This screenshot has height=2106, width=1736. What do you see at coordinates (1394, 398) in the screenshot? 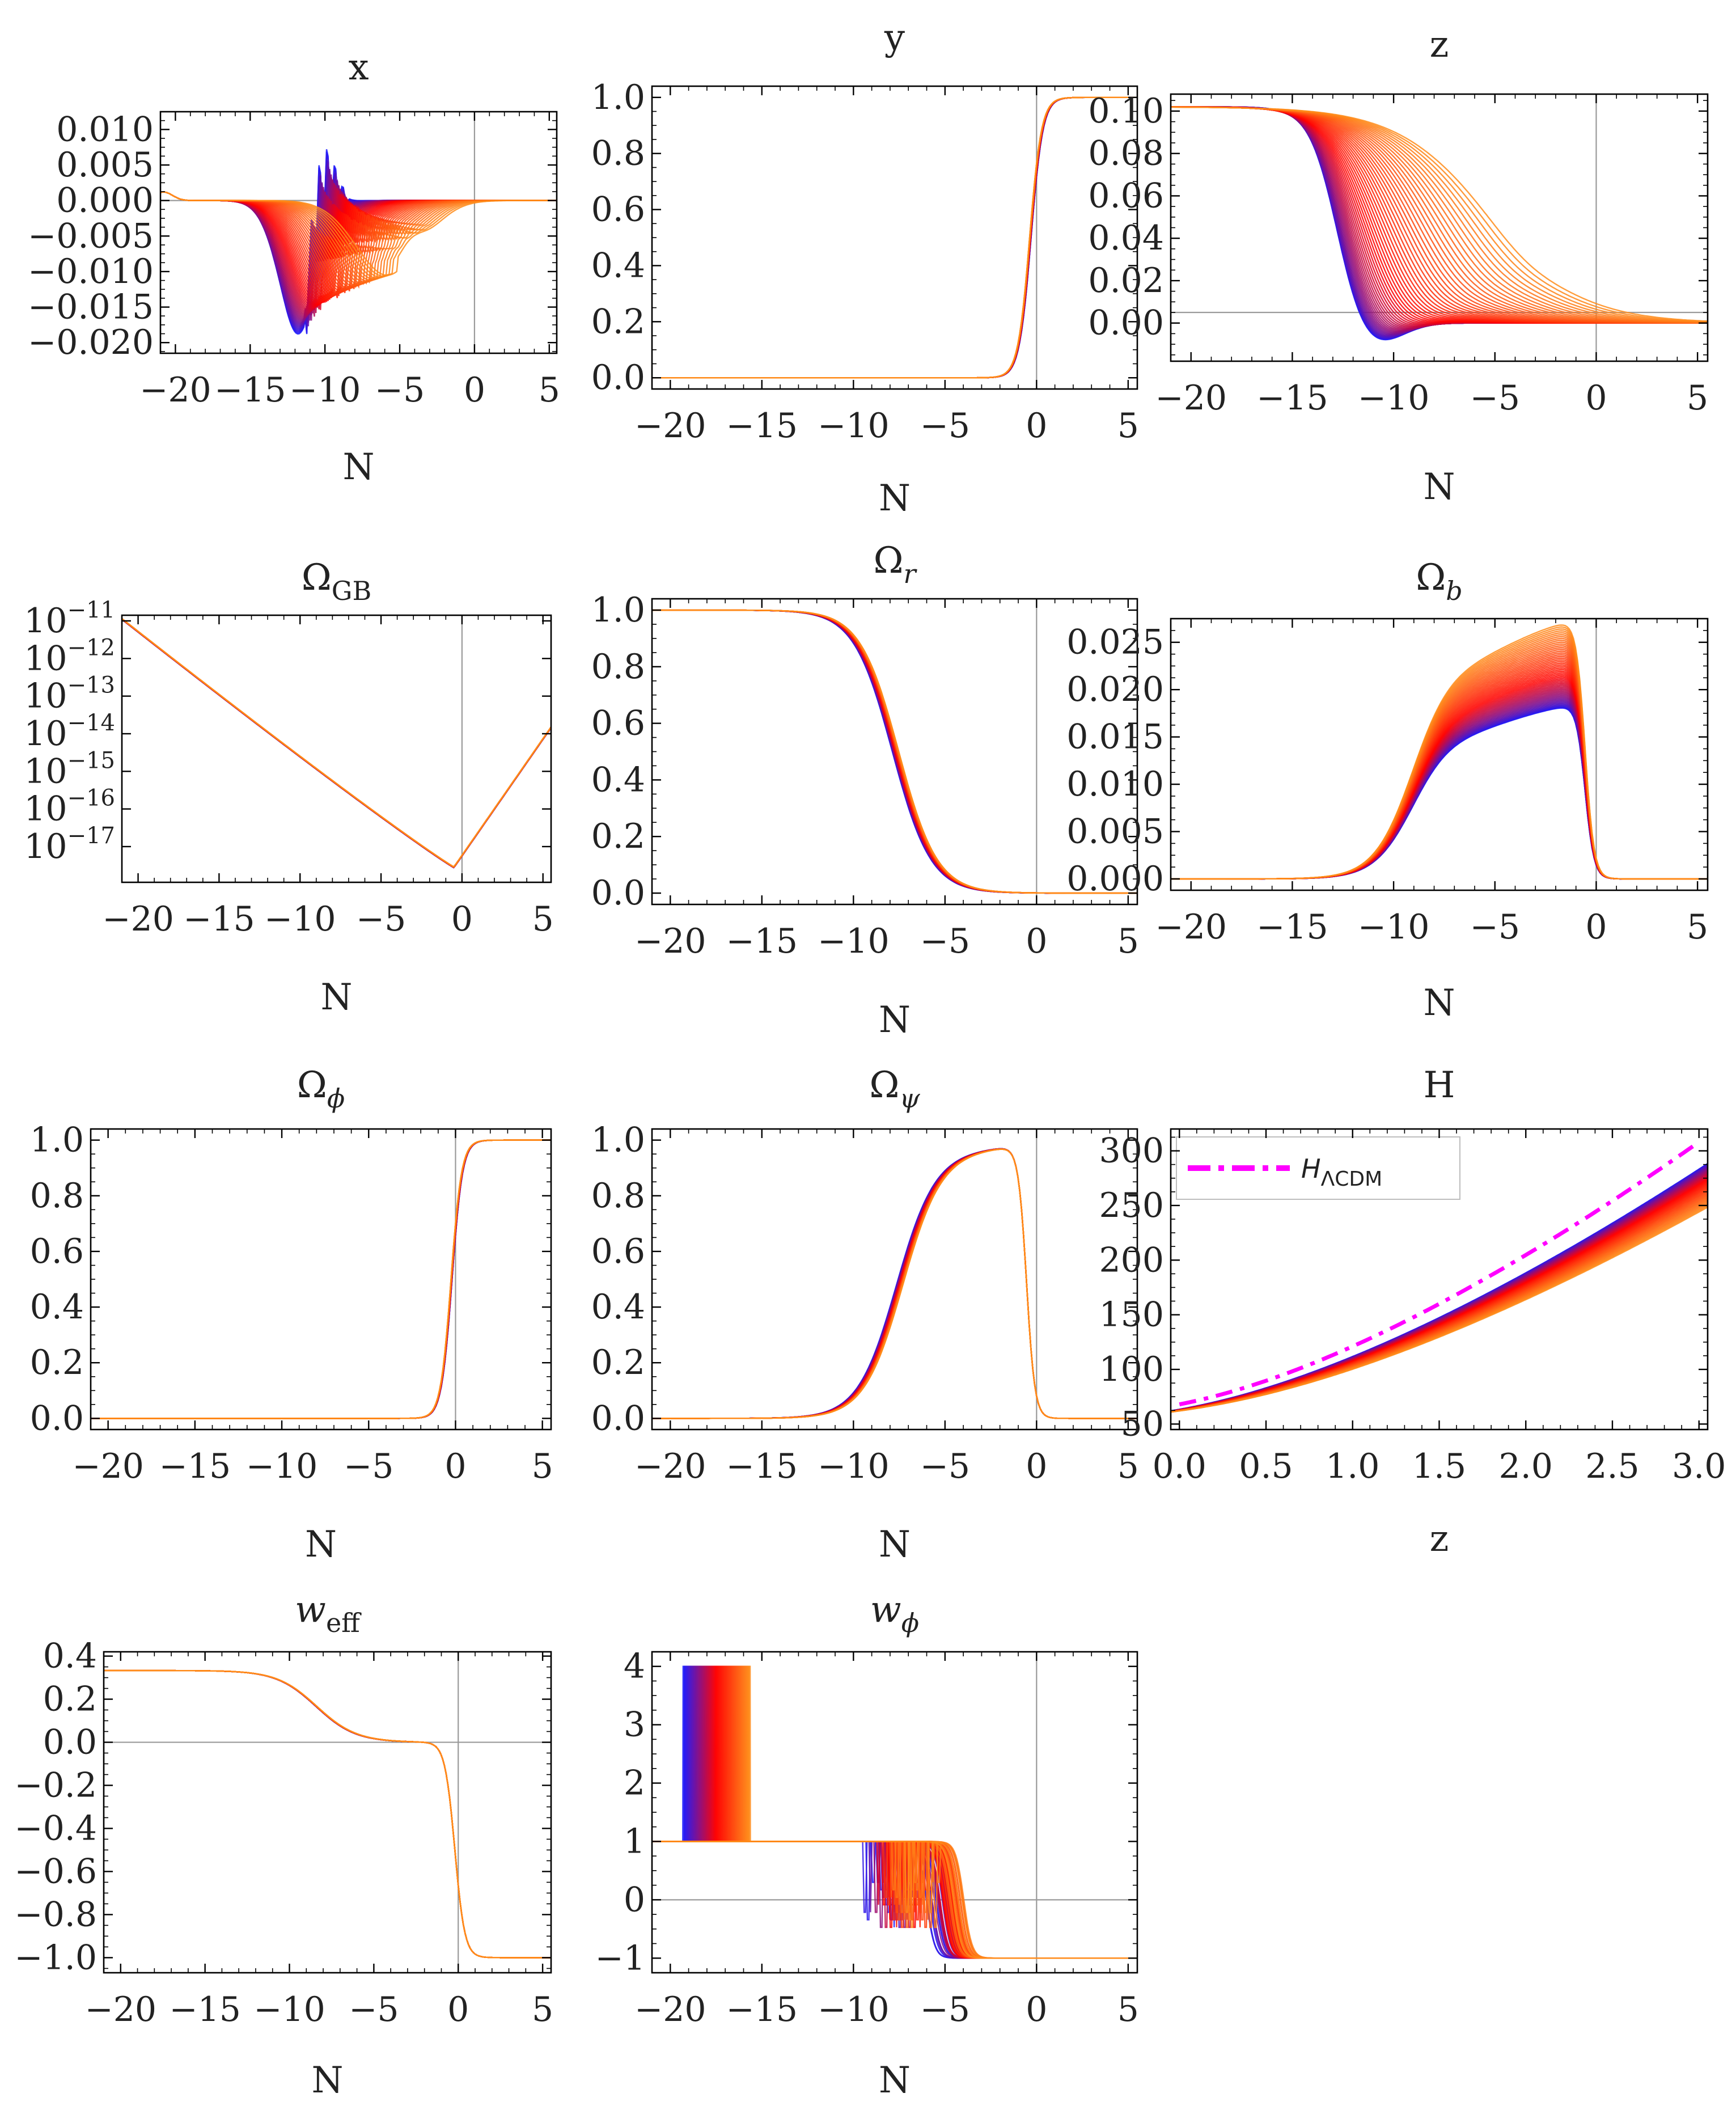
I see `z-xtick-label: −10` at bounding box center [1394, 398].